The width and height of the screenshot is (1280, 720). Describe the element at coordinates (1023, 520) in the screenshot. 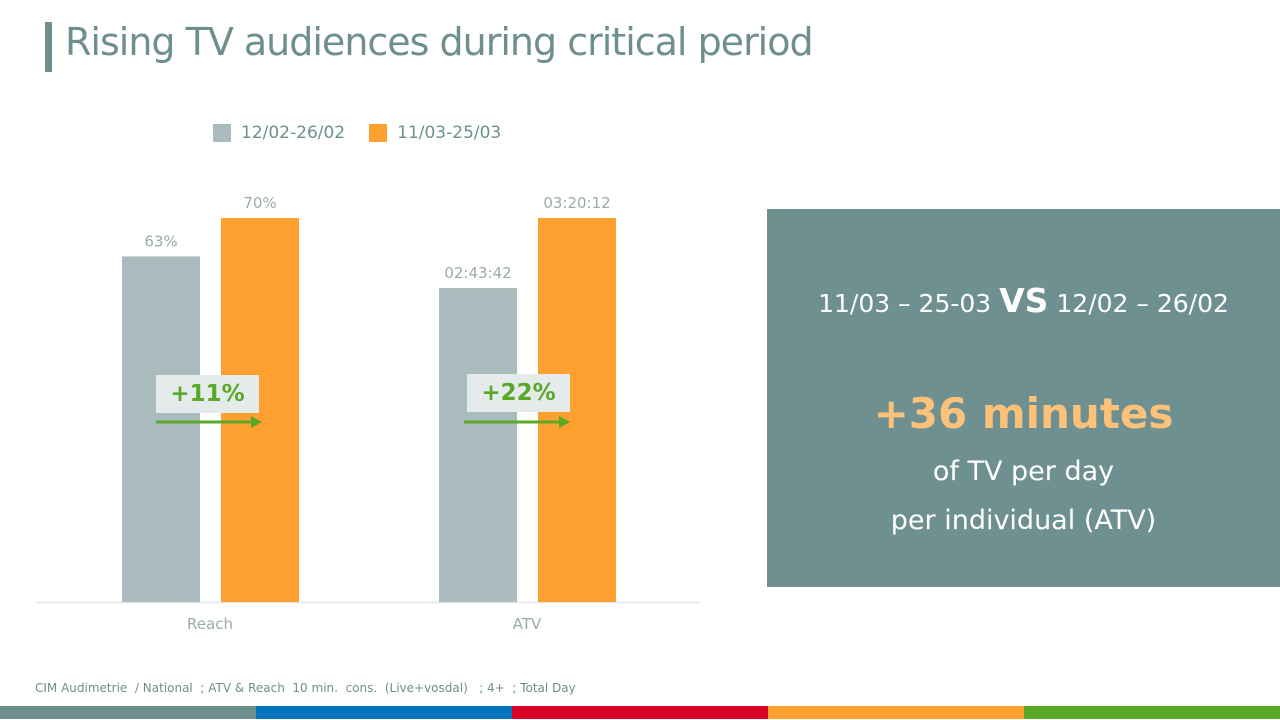

I see `headline-detail-2: per individual (ATV)` at that location.